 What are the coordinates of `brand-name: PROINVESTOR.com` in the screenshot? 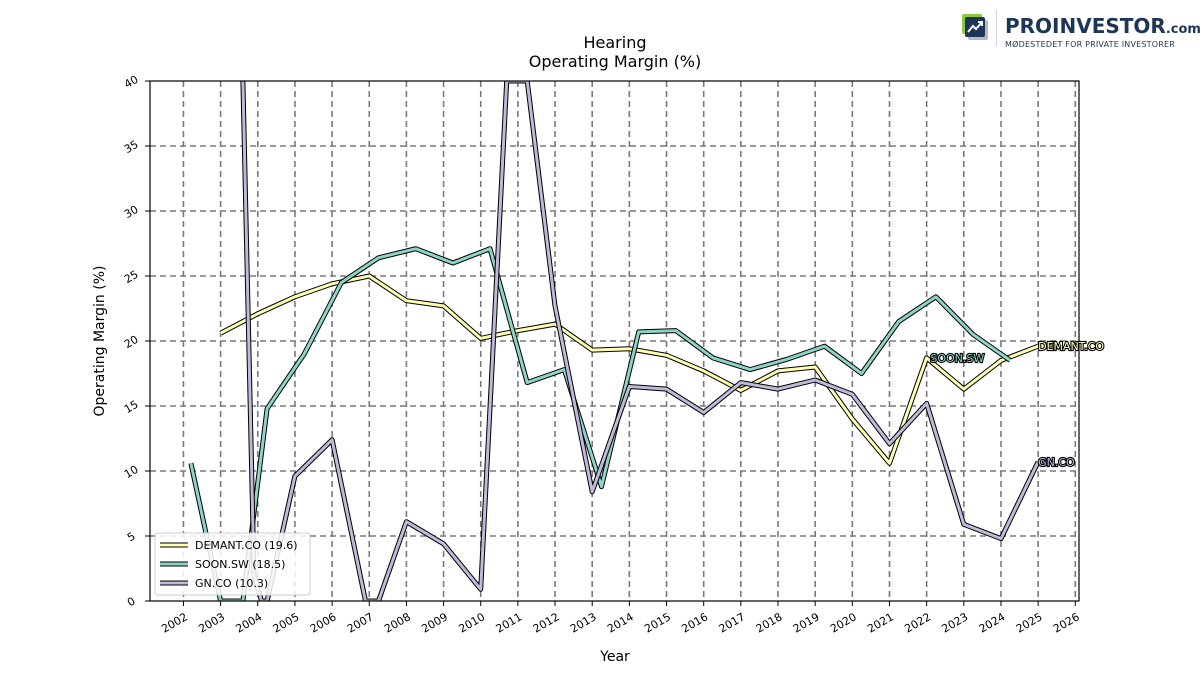 It's located at (1102, 26).